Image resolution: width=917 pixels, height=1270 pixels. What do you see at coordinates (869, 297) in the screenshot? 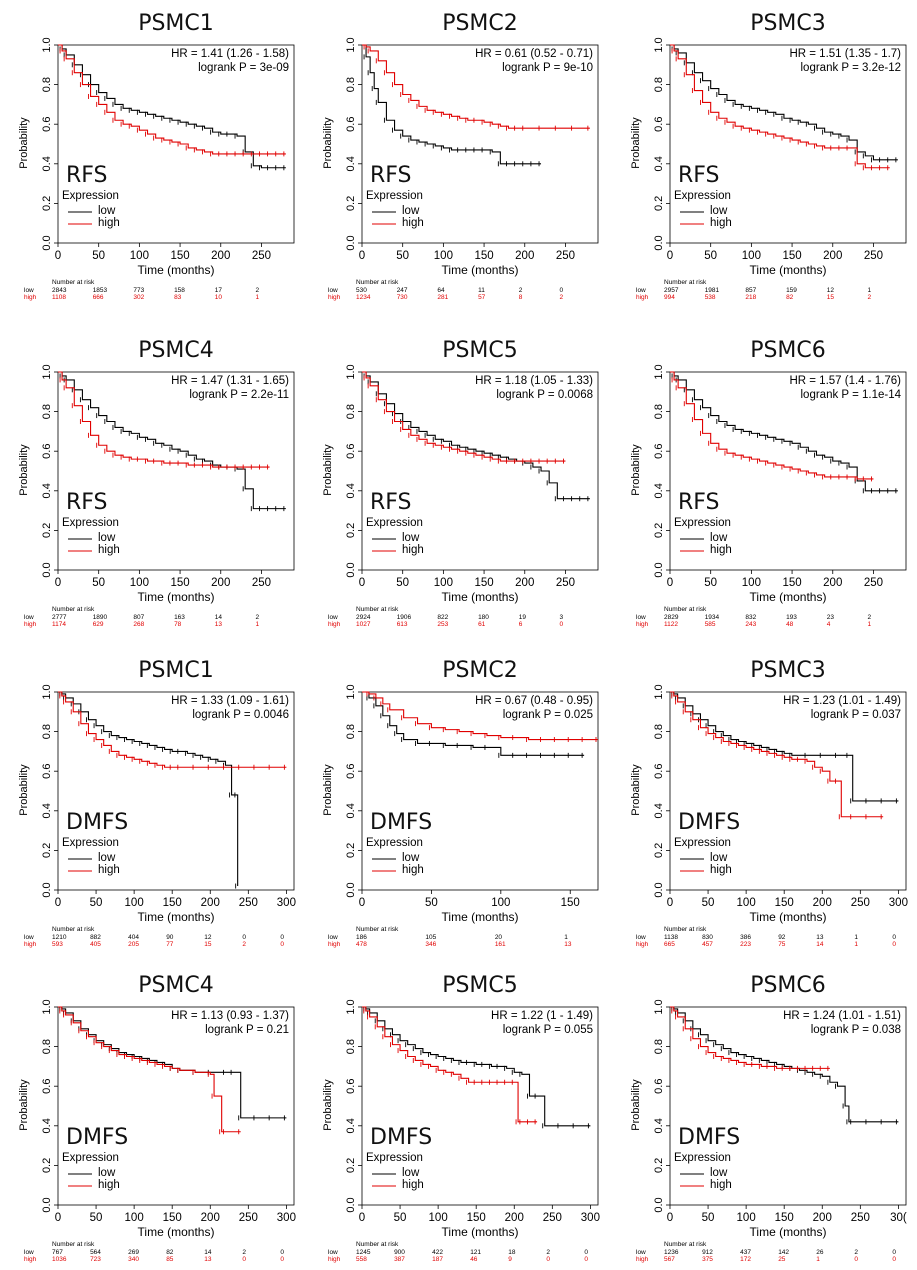
I see `risk-count-high: 2` at bounding box center [869, 297].